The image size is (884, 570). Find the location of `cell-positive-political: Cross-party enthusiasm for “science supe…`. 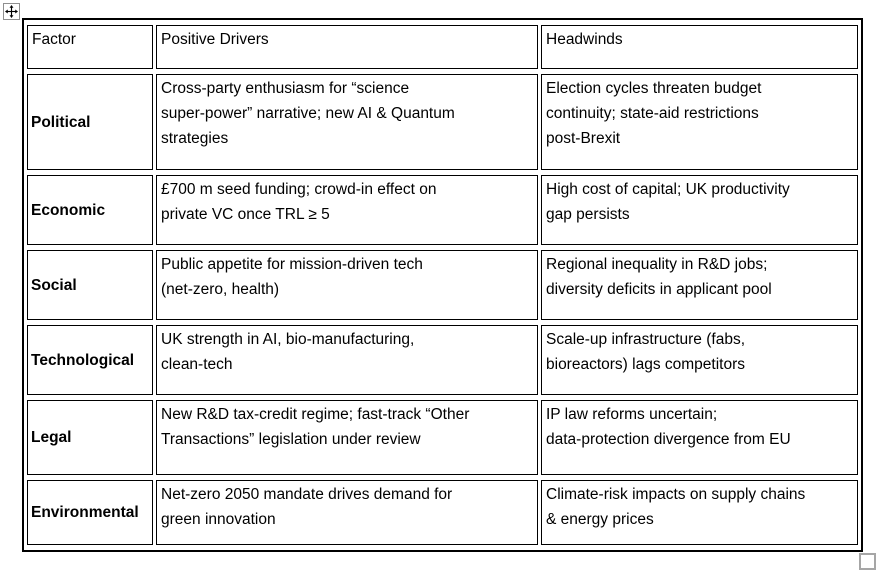

cell-positive-political: Cross-party enthusiasm for “science supe… is located at coordinates (347, 122).